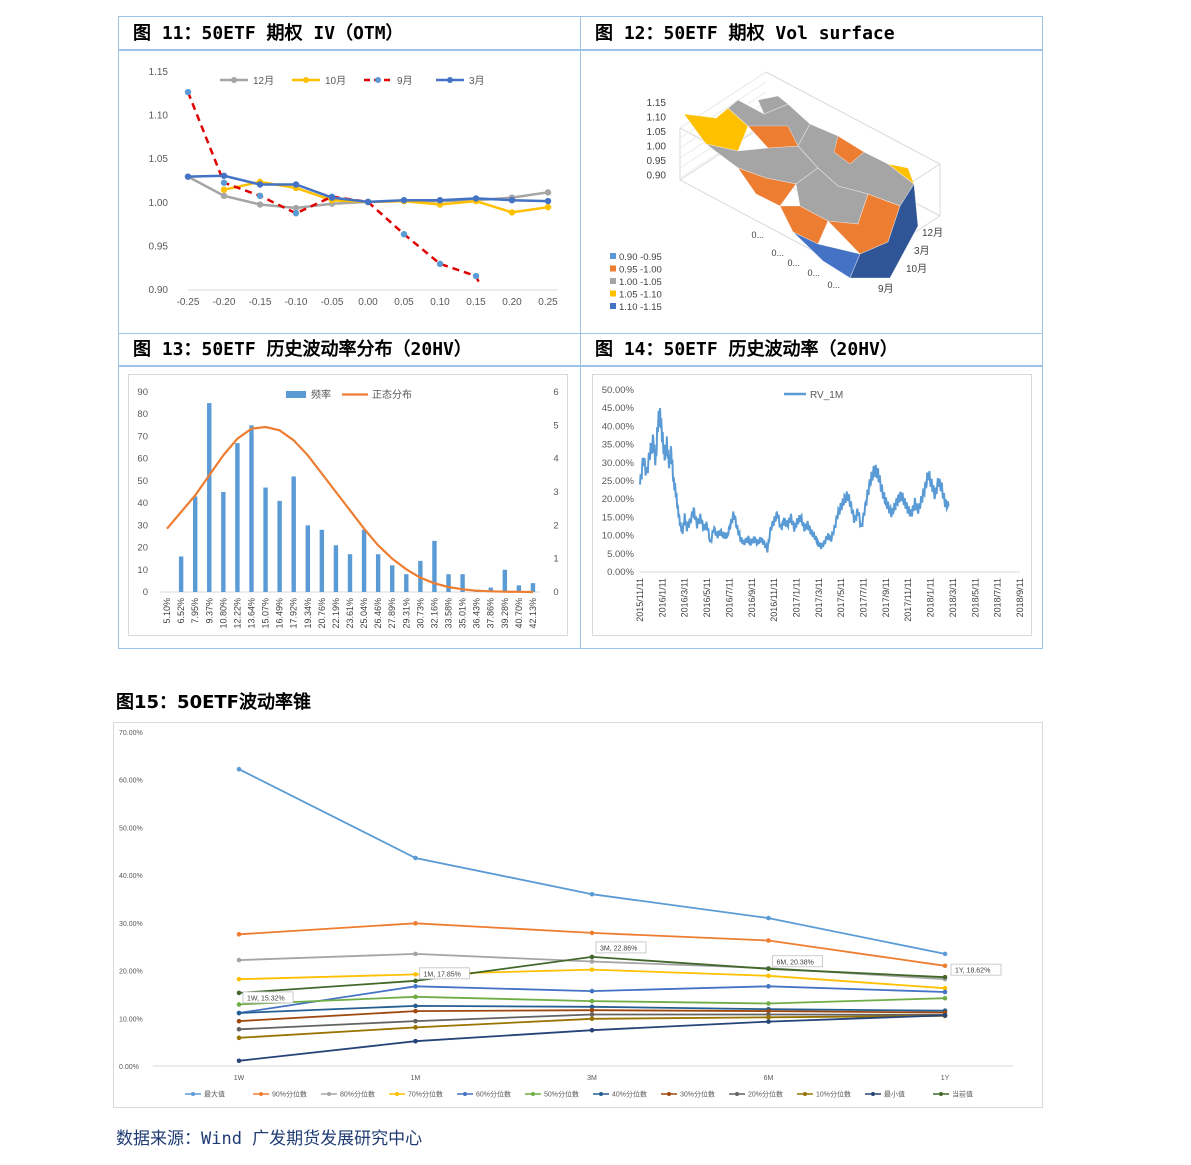 This screenshot has width=1191, height=1165. I want to click on fig13-frame, so click(348, 505).